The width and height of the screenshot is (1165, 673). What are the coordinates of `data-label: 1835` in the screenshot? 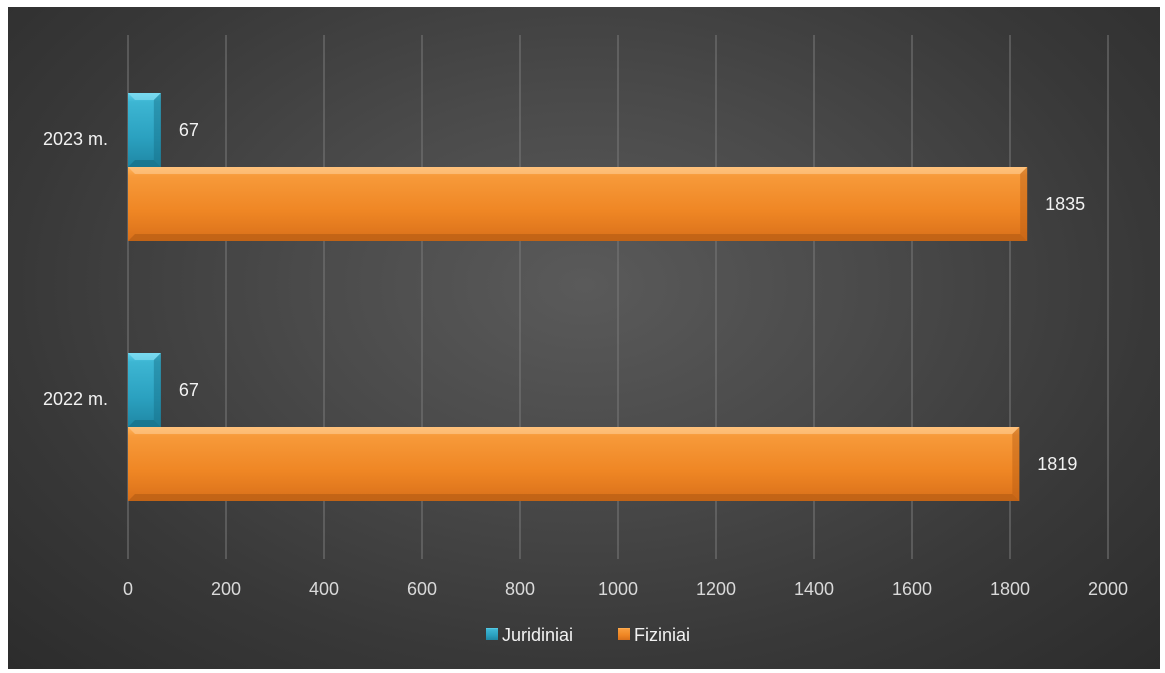 It's located at (1065, 204).